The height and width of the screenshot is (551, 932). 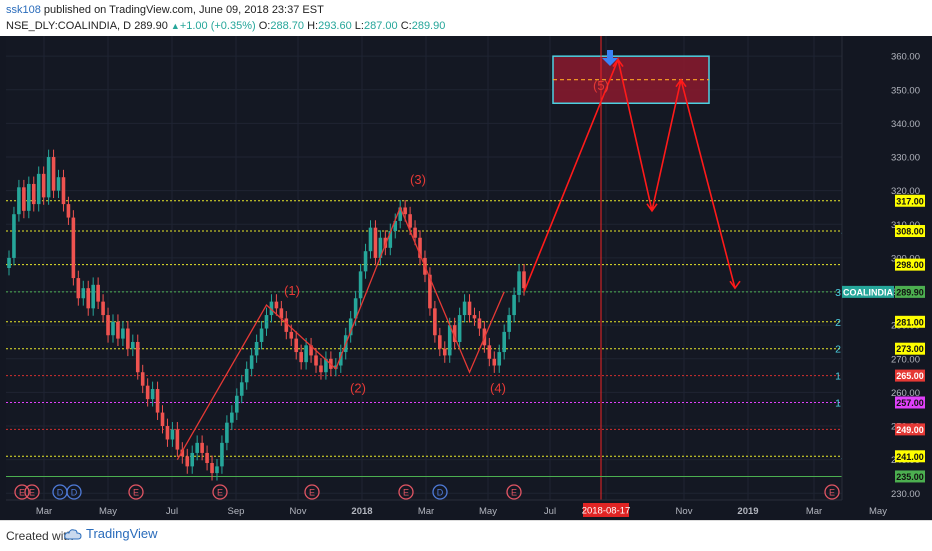 What do you see at coordinates (428, 26) in the screenshot?
I see `close-value: 289.90` at bounding box center [428, 26].